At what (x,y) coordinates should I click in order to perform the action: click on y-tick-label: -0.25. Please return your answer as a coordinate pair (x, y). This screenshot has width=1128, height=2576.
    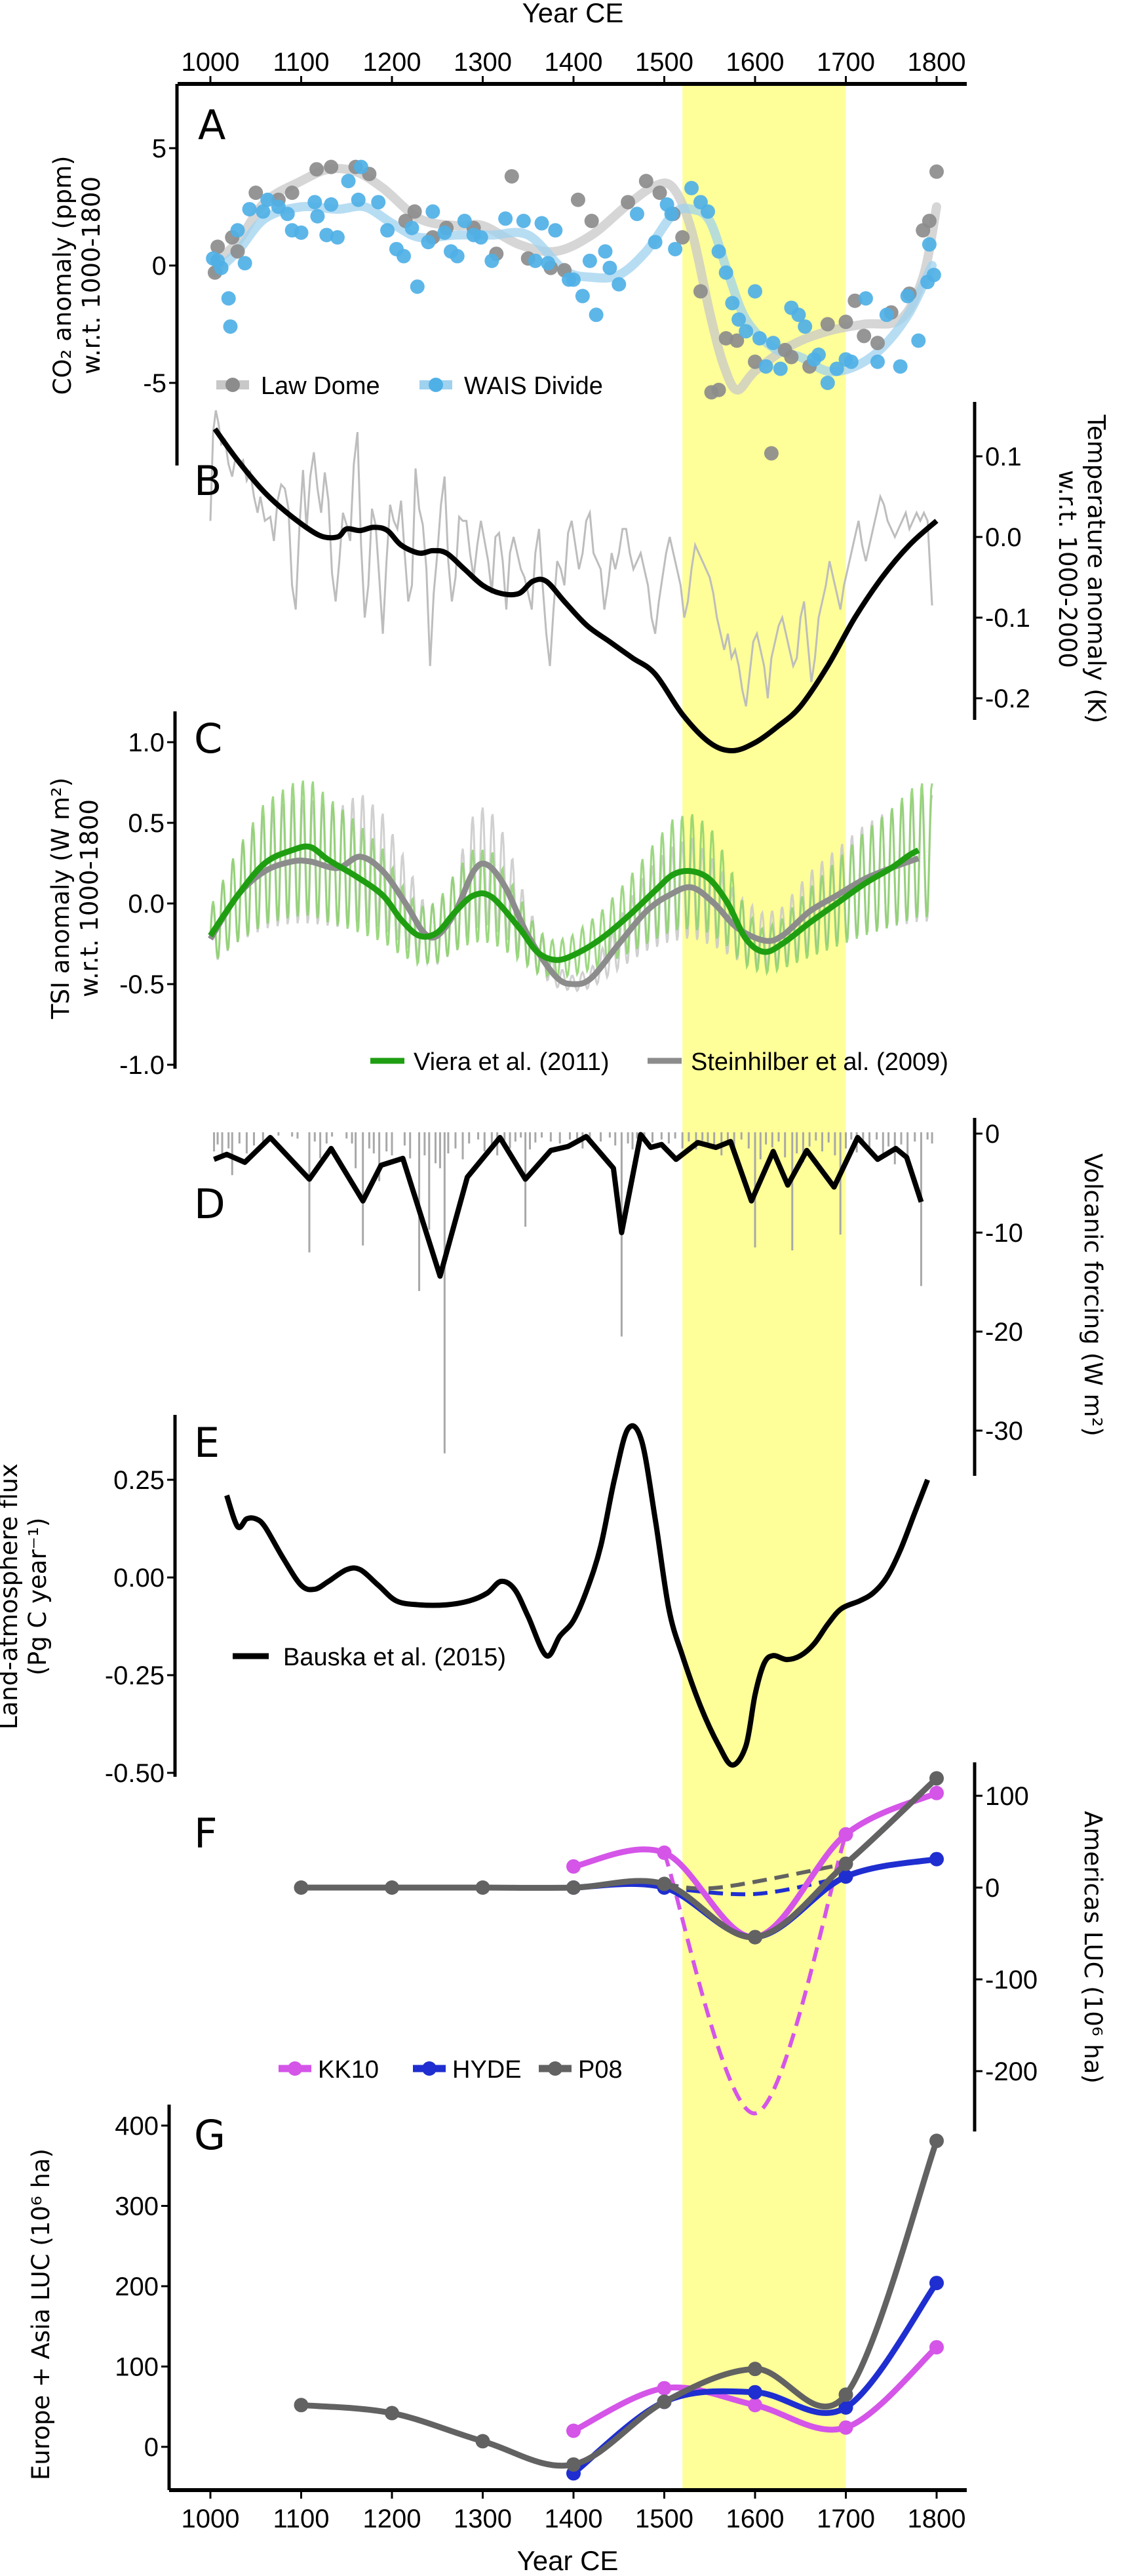
    Looking at the image, I should click on (135, 1675).